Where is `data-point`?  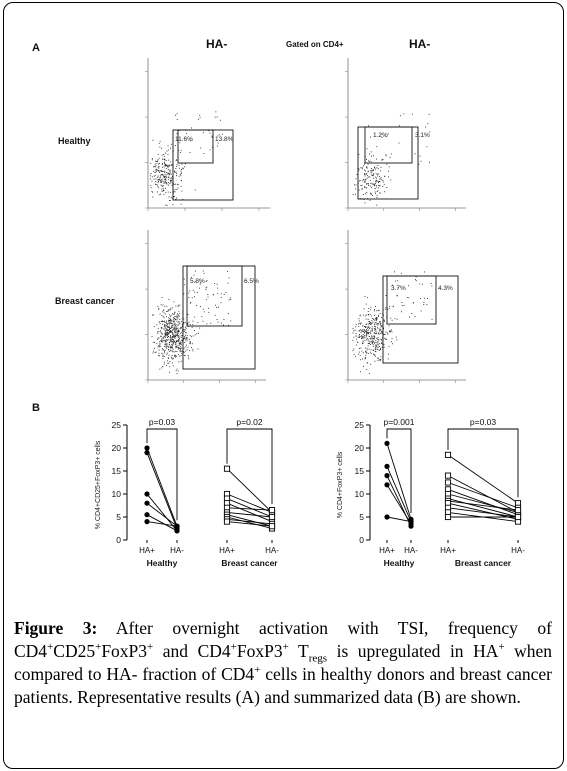 data-point is located at coordinates (272, 510).